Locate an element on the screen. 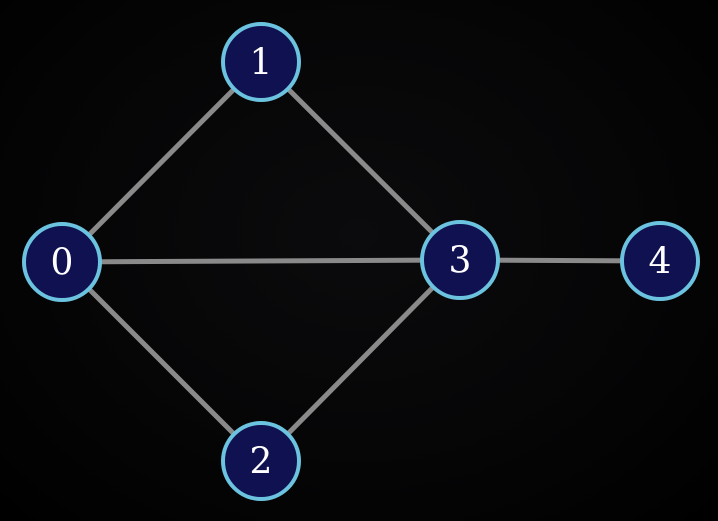 The image size is (718, 521). node-3: 3 is located at coordinates (460, 260).